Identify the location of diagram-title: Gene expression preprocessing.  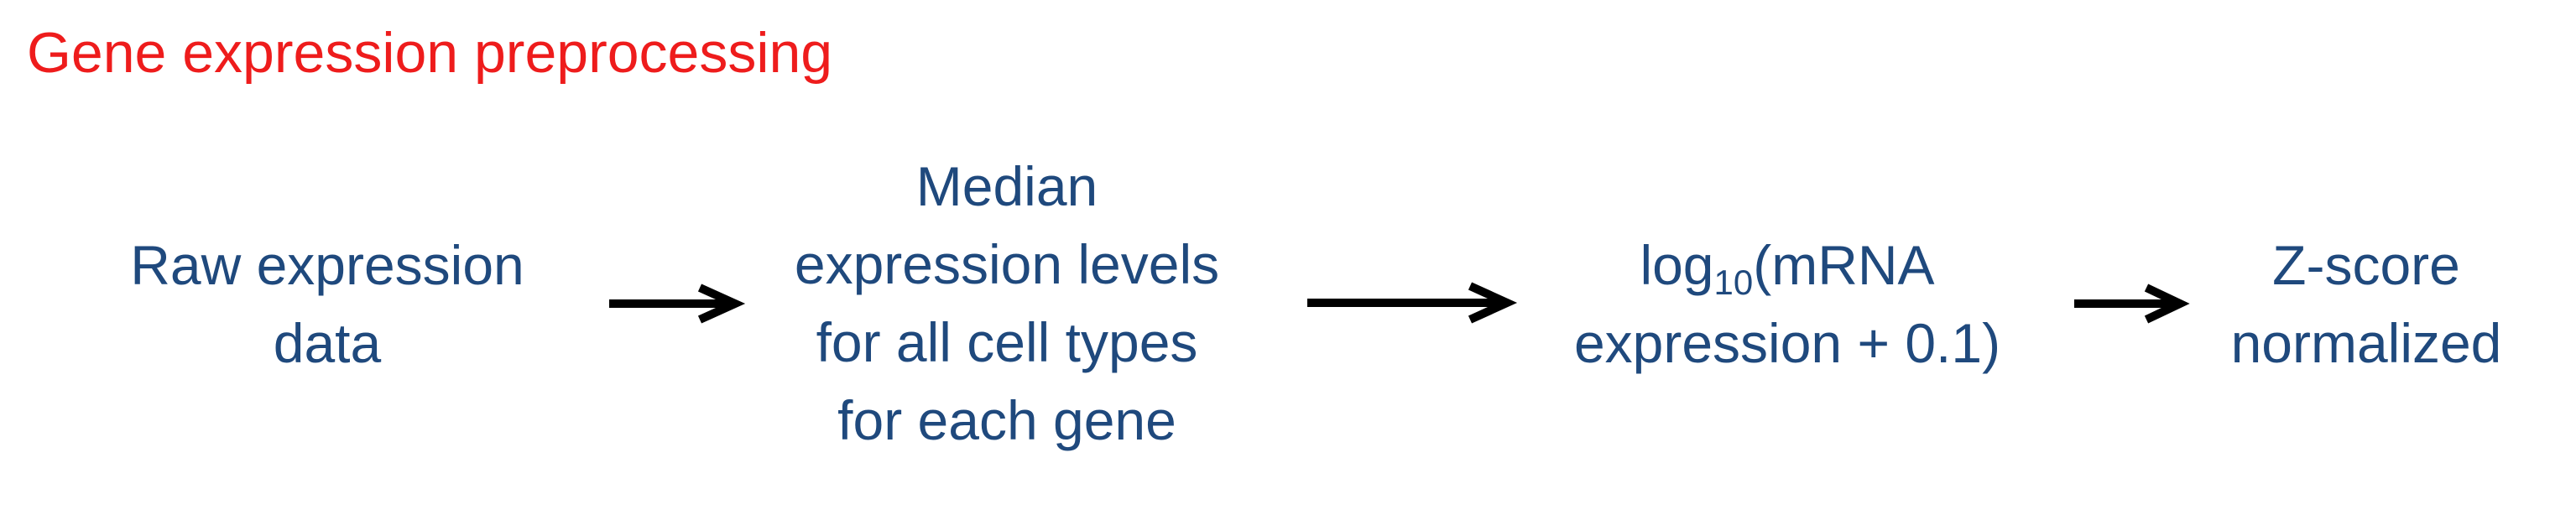
(430, 53).